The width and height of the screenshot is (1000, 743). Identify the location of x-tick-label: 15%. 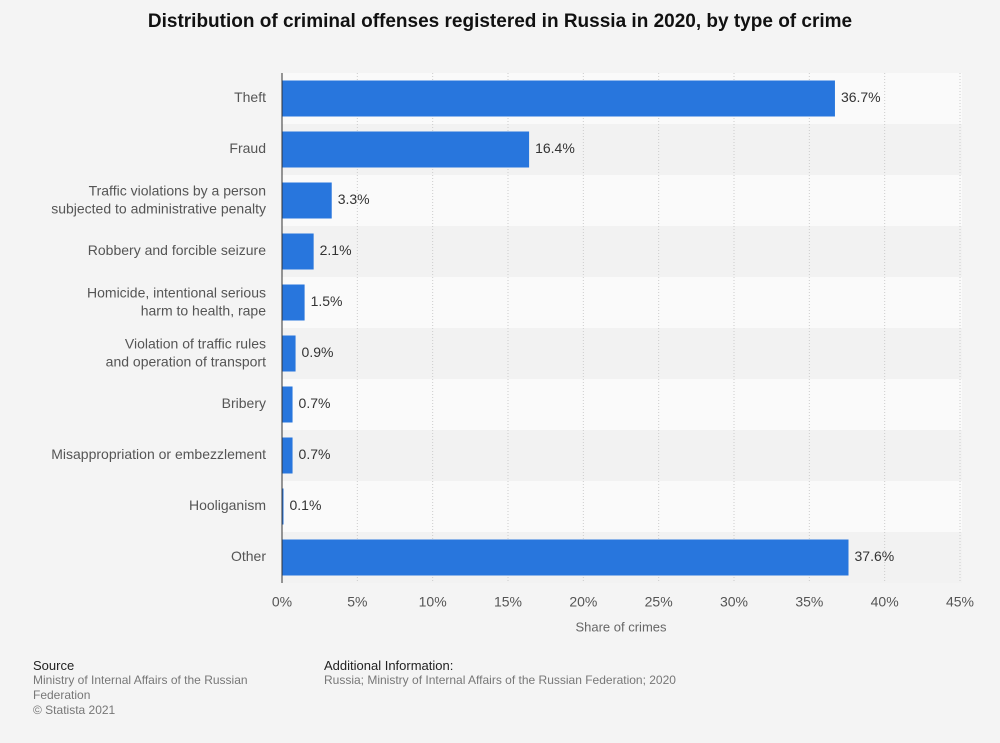
(508, 602).